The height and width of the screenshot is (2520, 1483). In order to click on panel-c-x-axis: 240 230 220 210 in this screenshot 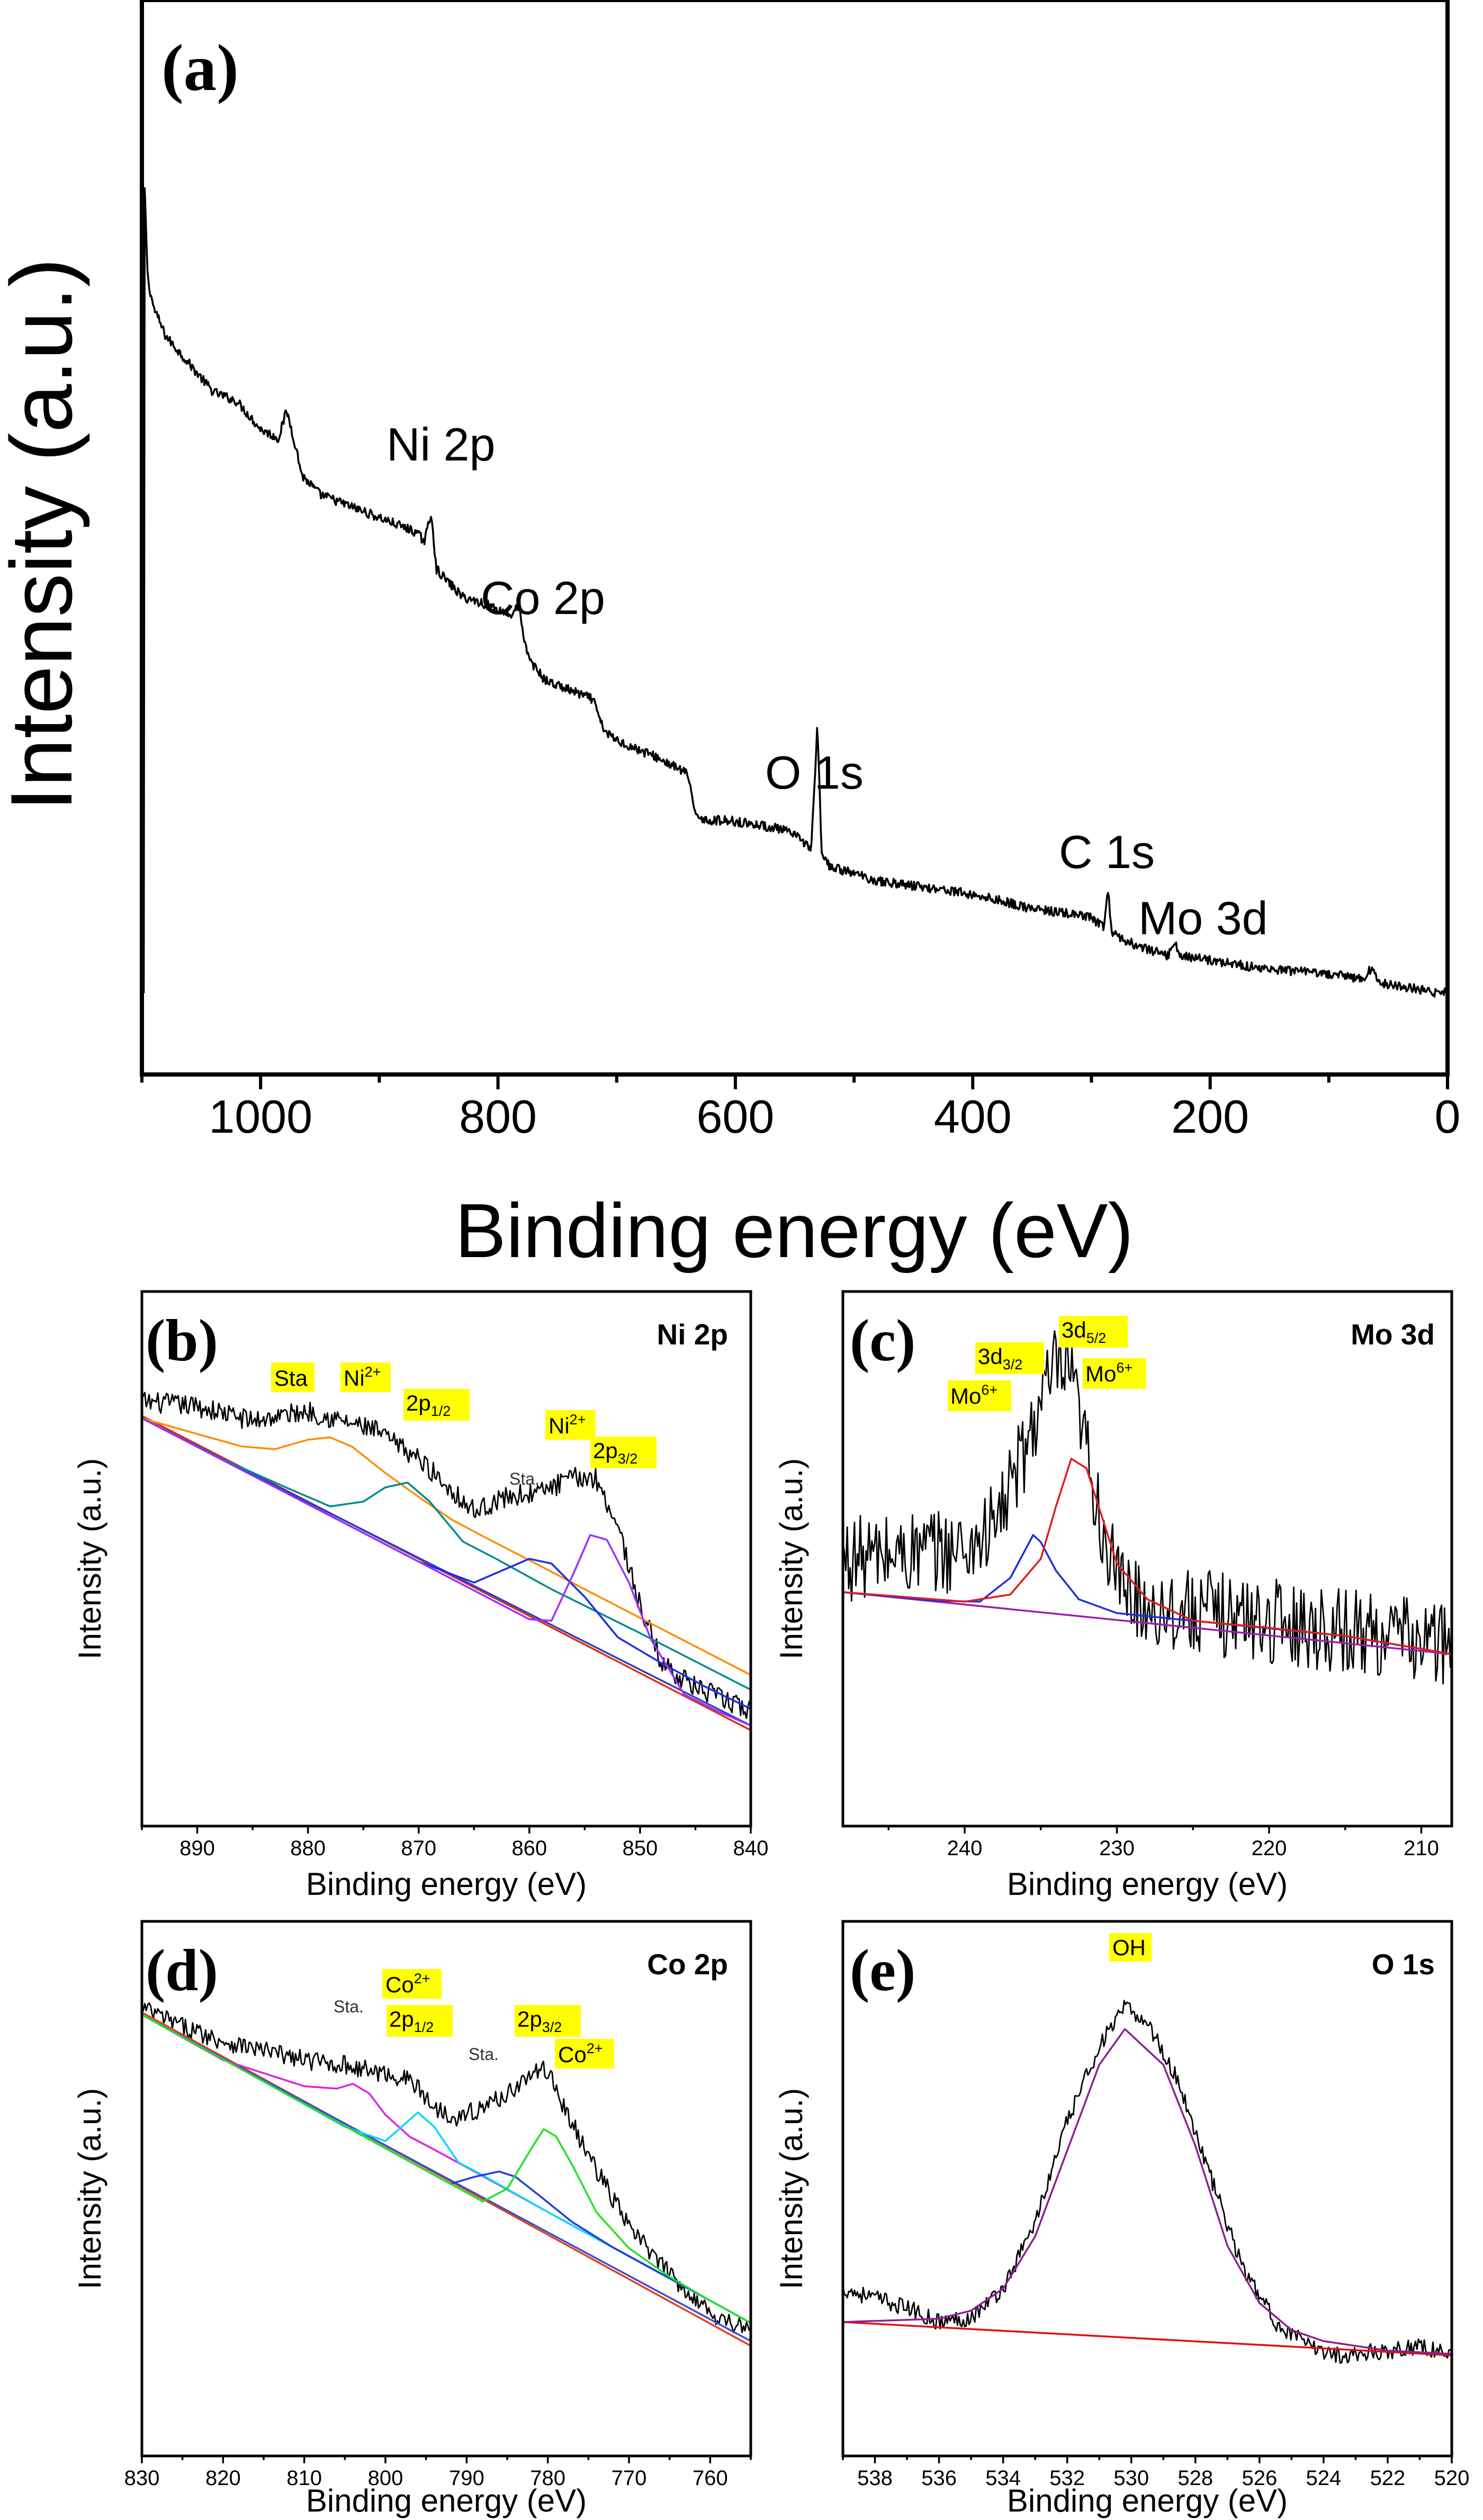, I will do `click(1163, 1843)`.